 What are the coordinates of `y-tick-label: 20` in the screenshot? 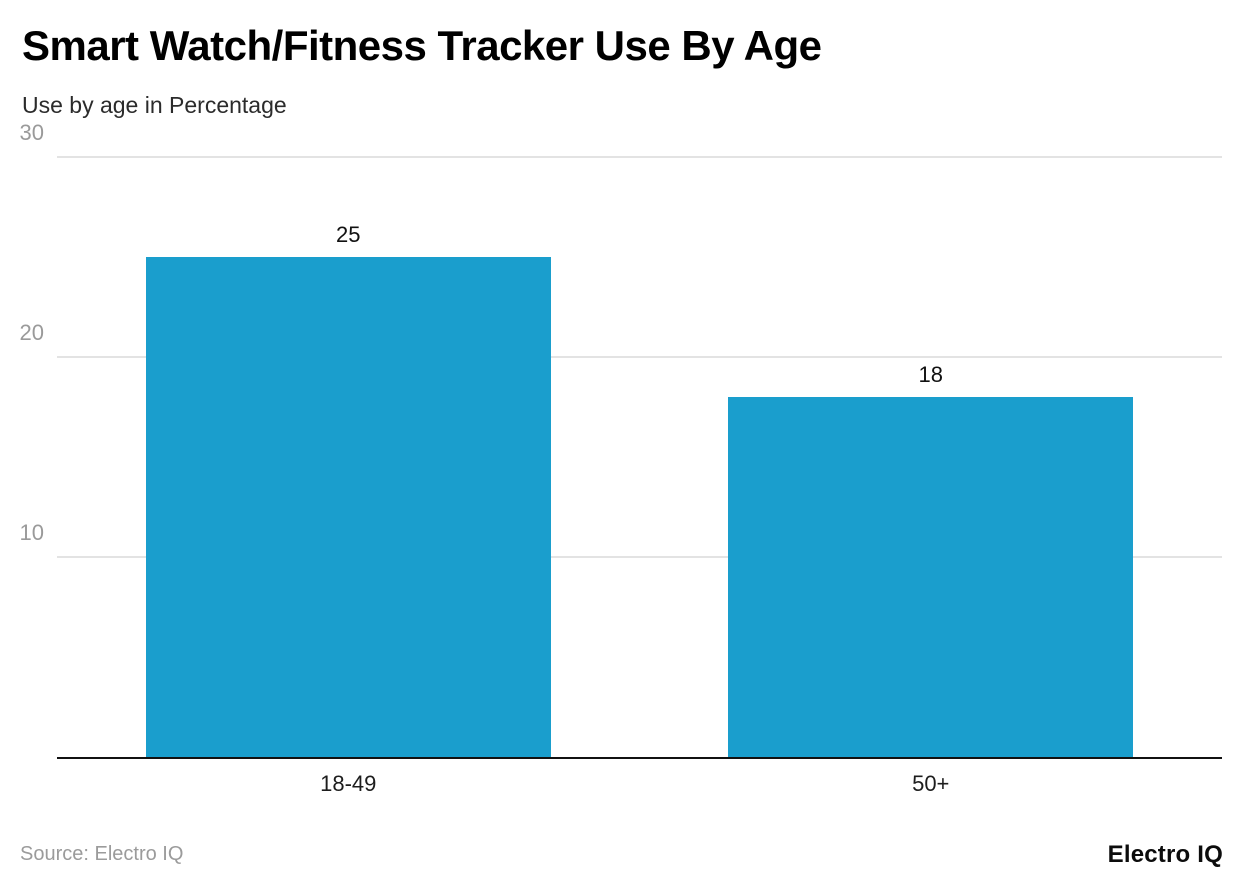 It's located at (31, 332).